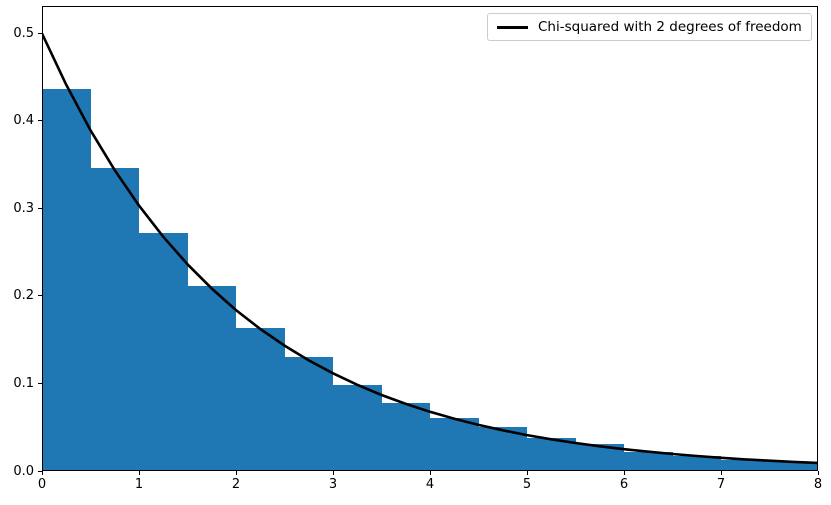  I want to click on x-tick-label: 0, so click(42, 484).